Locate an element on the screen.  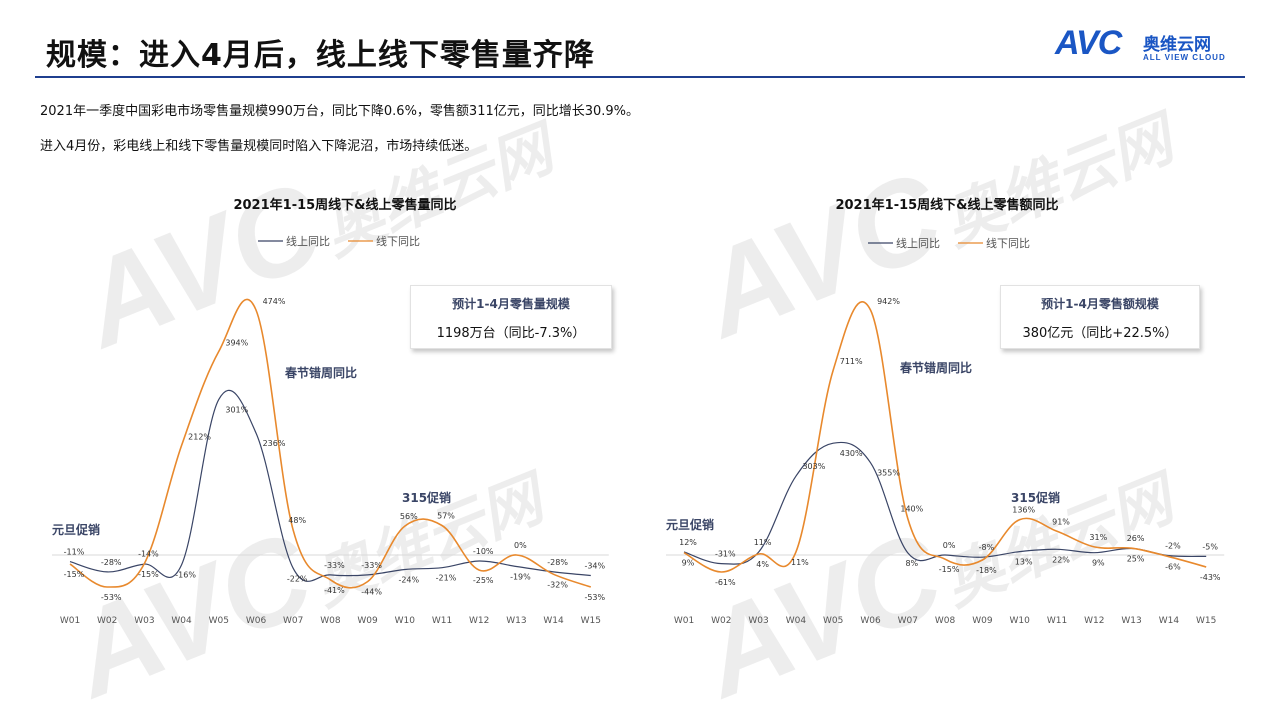
data-label-offline: 4% is located at coordinates (762, 564).